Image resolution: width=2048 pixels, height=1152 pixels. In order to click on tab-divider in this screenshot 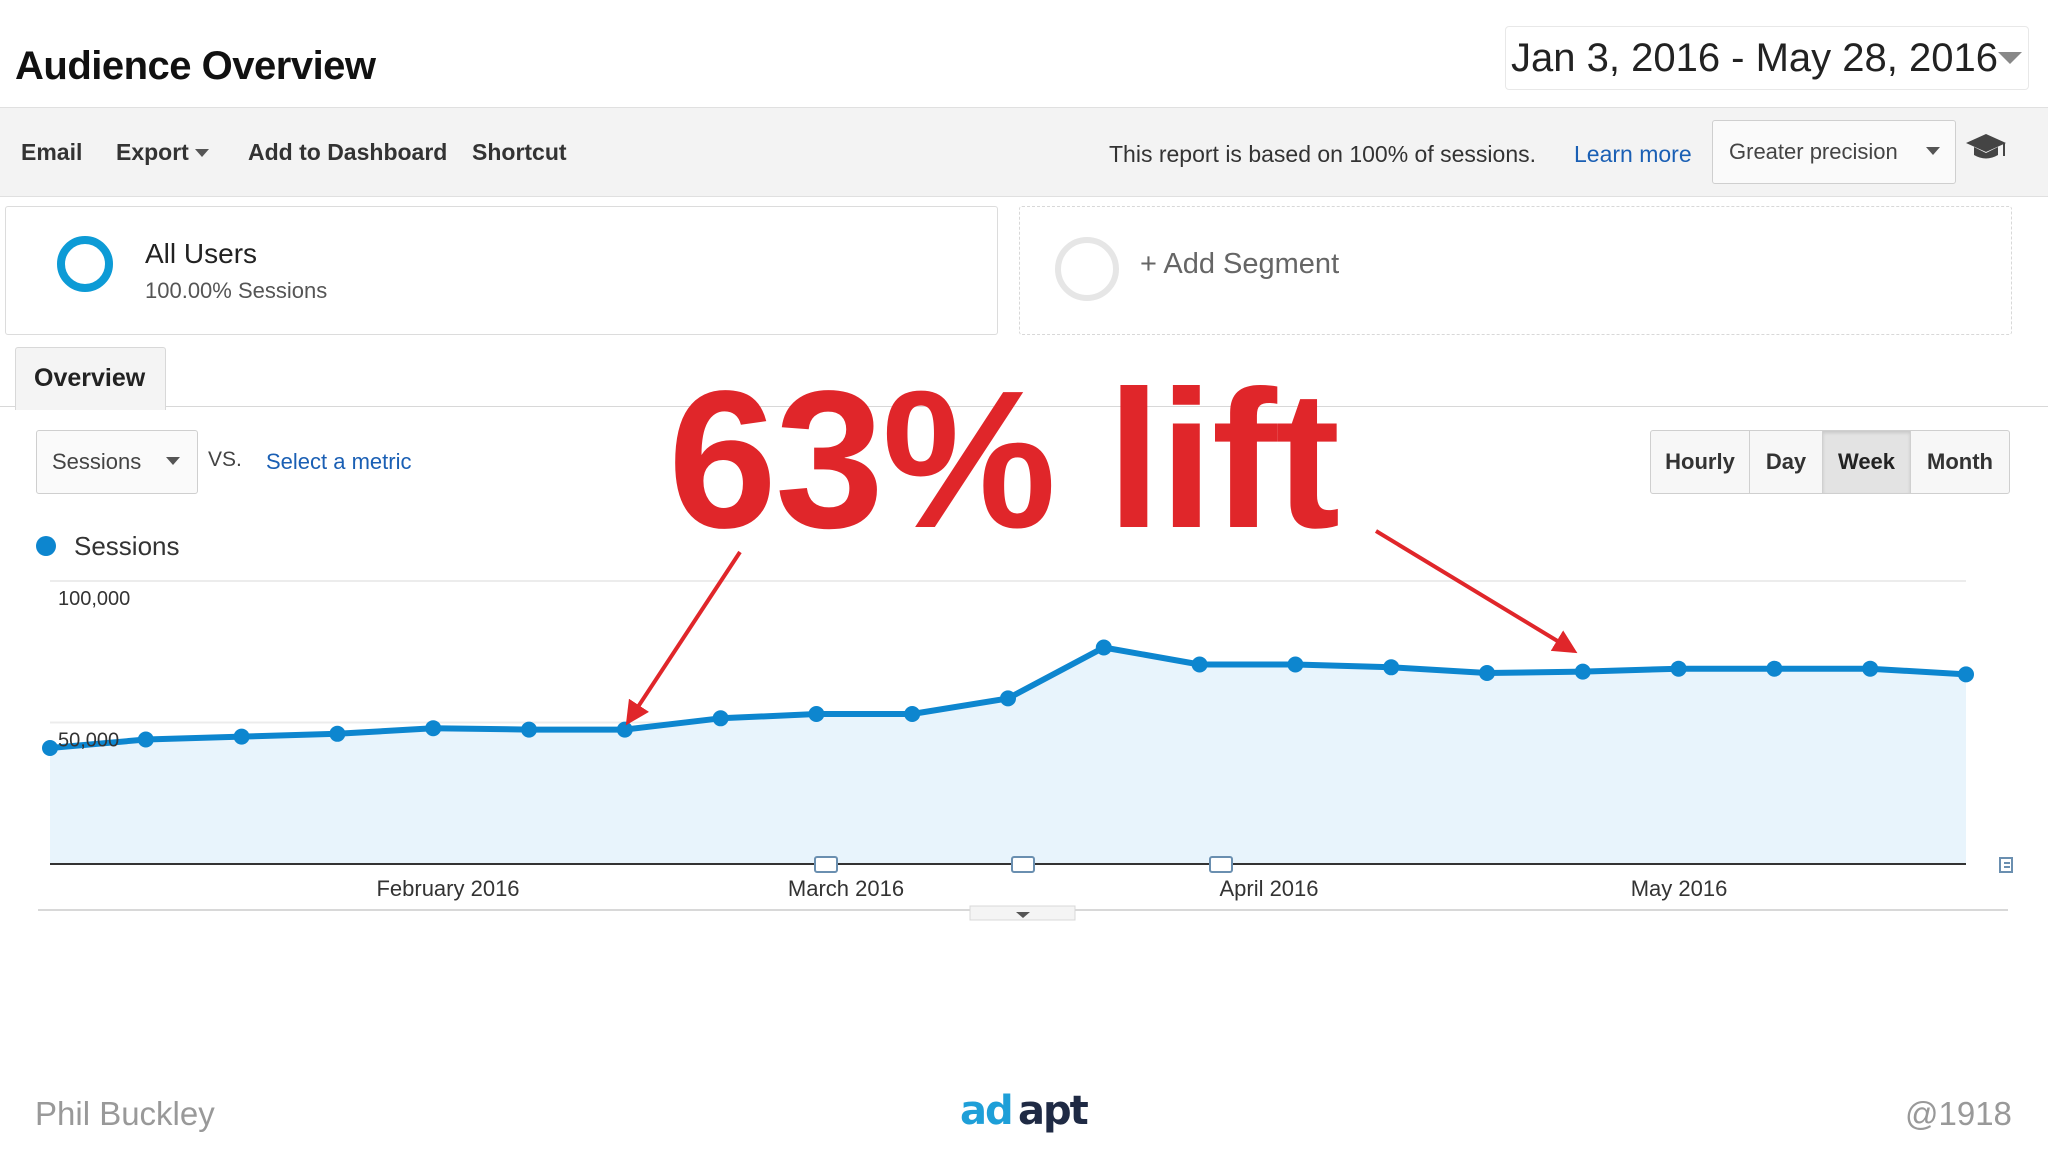, I will do `click(1024, 406)`.